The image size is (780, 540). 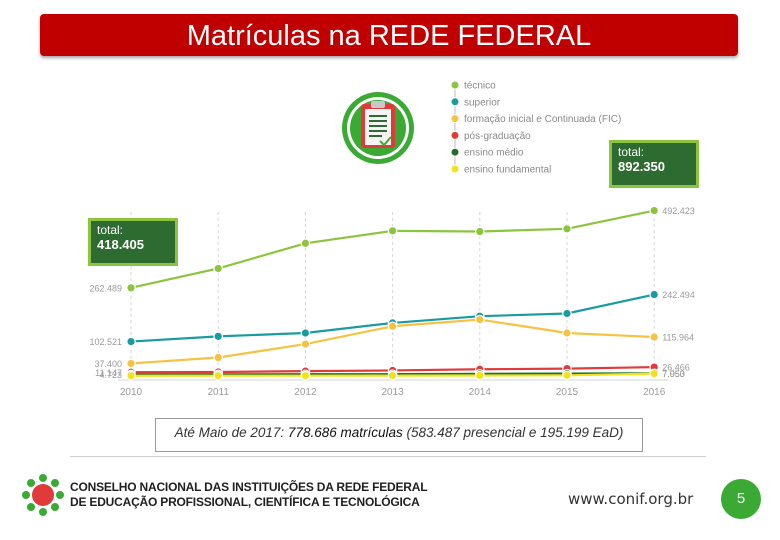 I want to click on x-tick-label: 2012, so click(x=305, y=392).